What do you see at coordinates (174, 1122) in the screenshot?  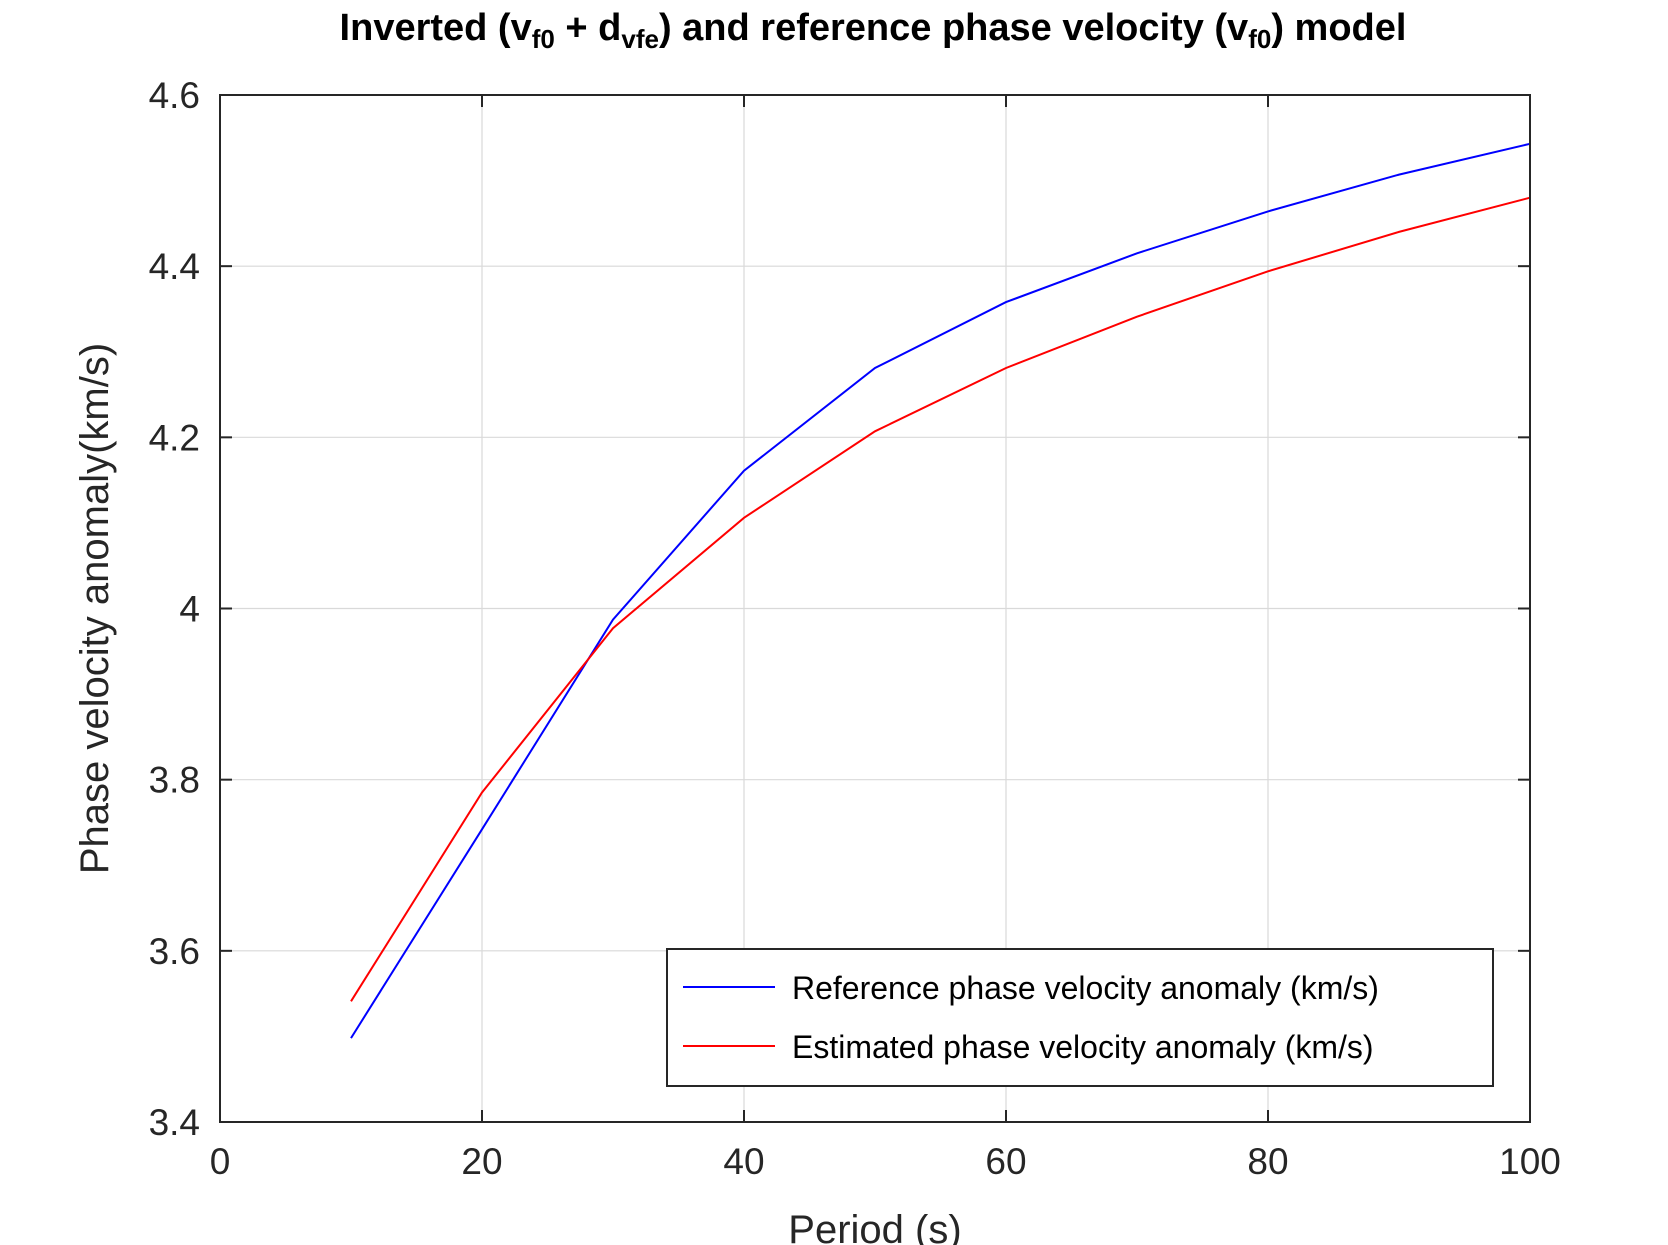 I see `y-tick-label: 3.4` at bounding box center [174, 1122].